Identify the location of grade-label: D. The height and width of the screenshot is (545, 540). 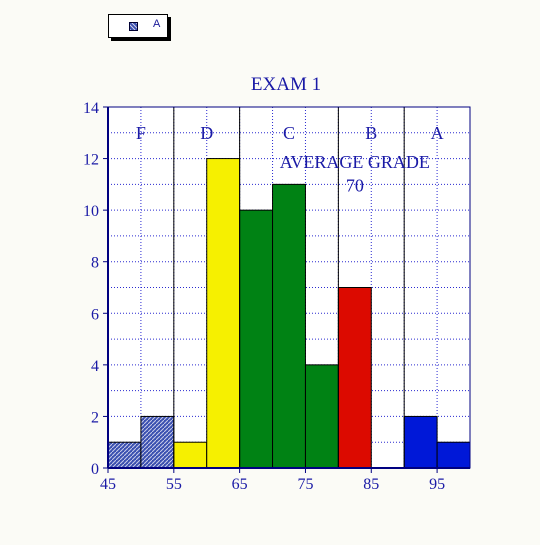
(206, 133).